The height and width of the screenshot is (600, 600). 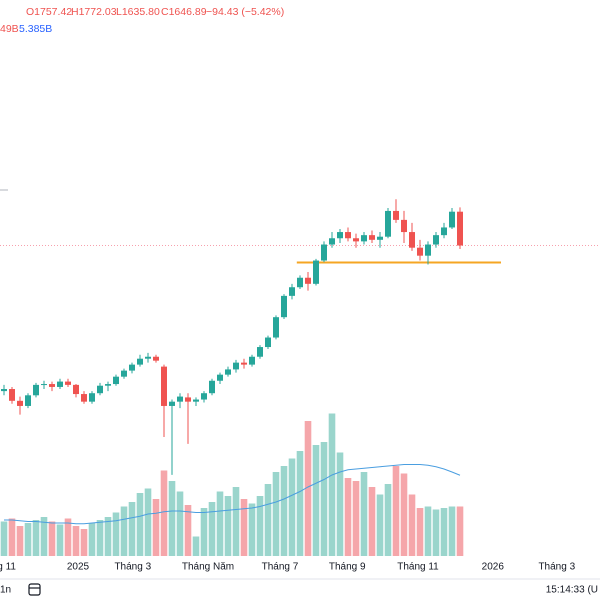 What do you see at coordinates (138, 12) in the screenshot?
I see `header-low: L1635.80` at bounding box center [138, 12].